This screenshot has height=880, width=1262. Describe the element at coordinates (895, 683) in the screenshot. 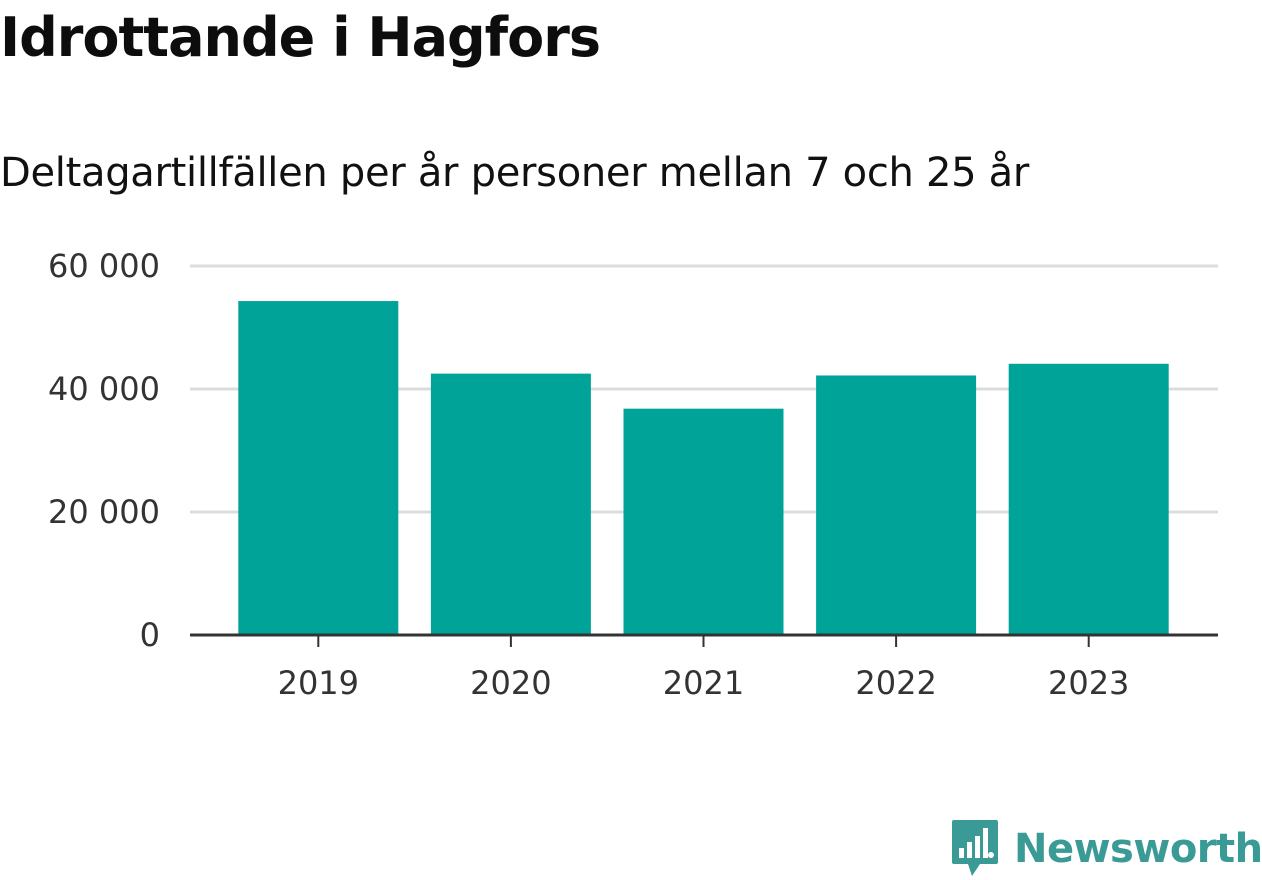

I see `x-tick-label: 2022` at that location.